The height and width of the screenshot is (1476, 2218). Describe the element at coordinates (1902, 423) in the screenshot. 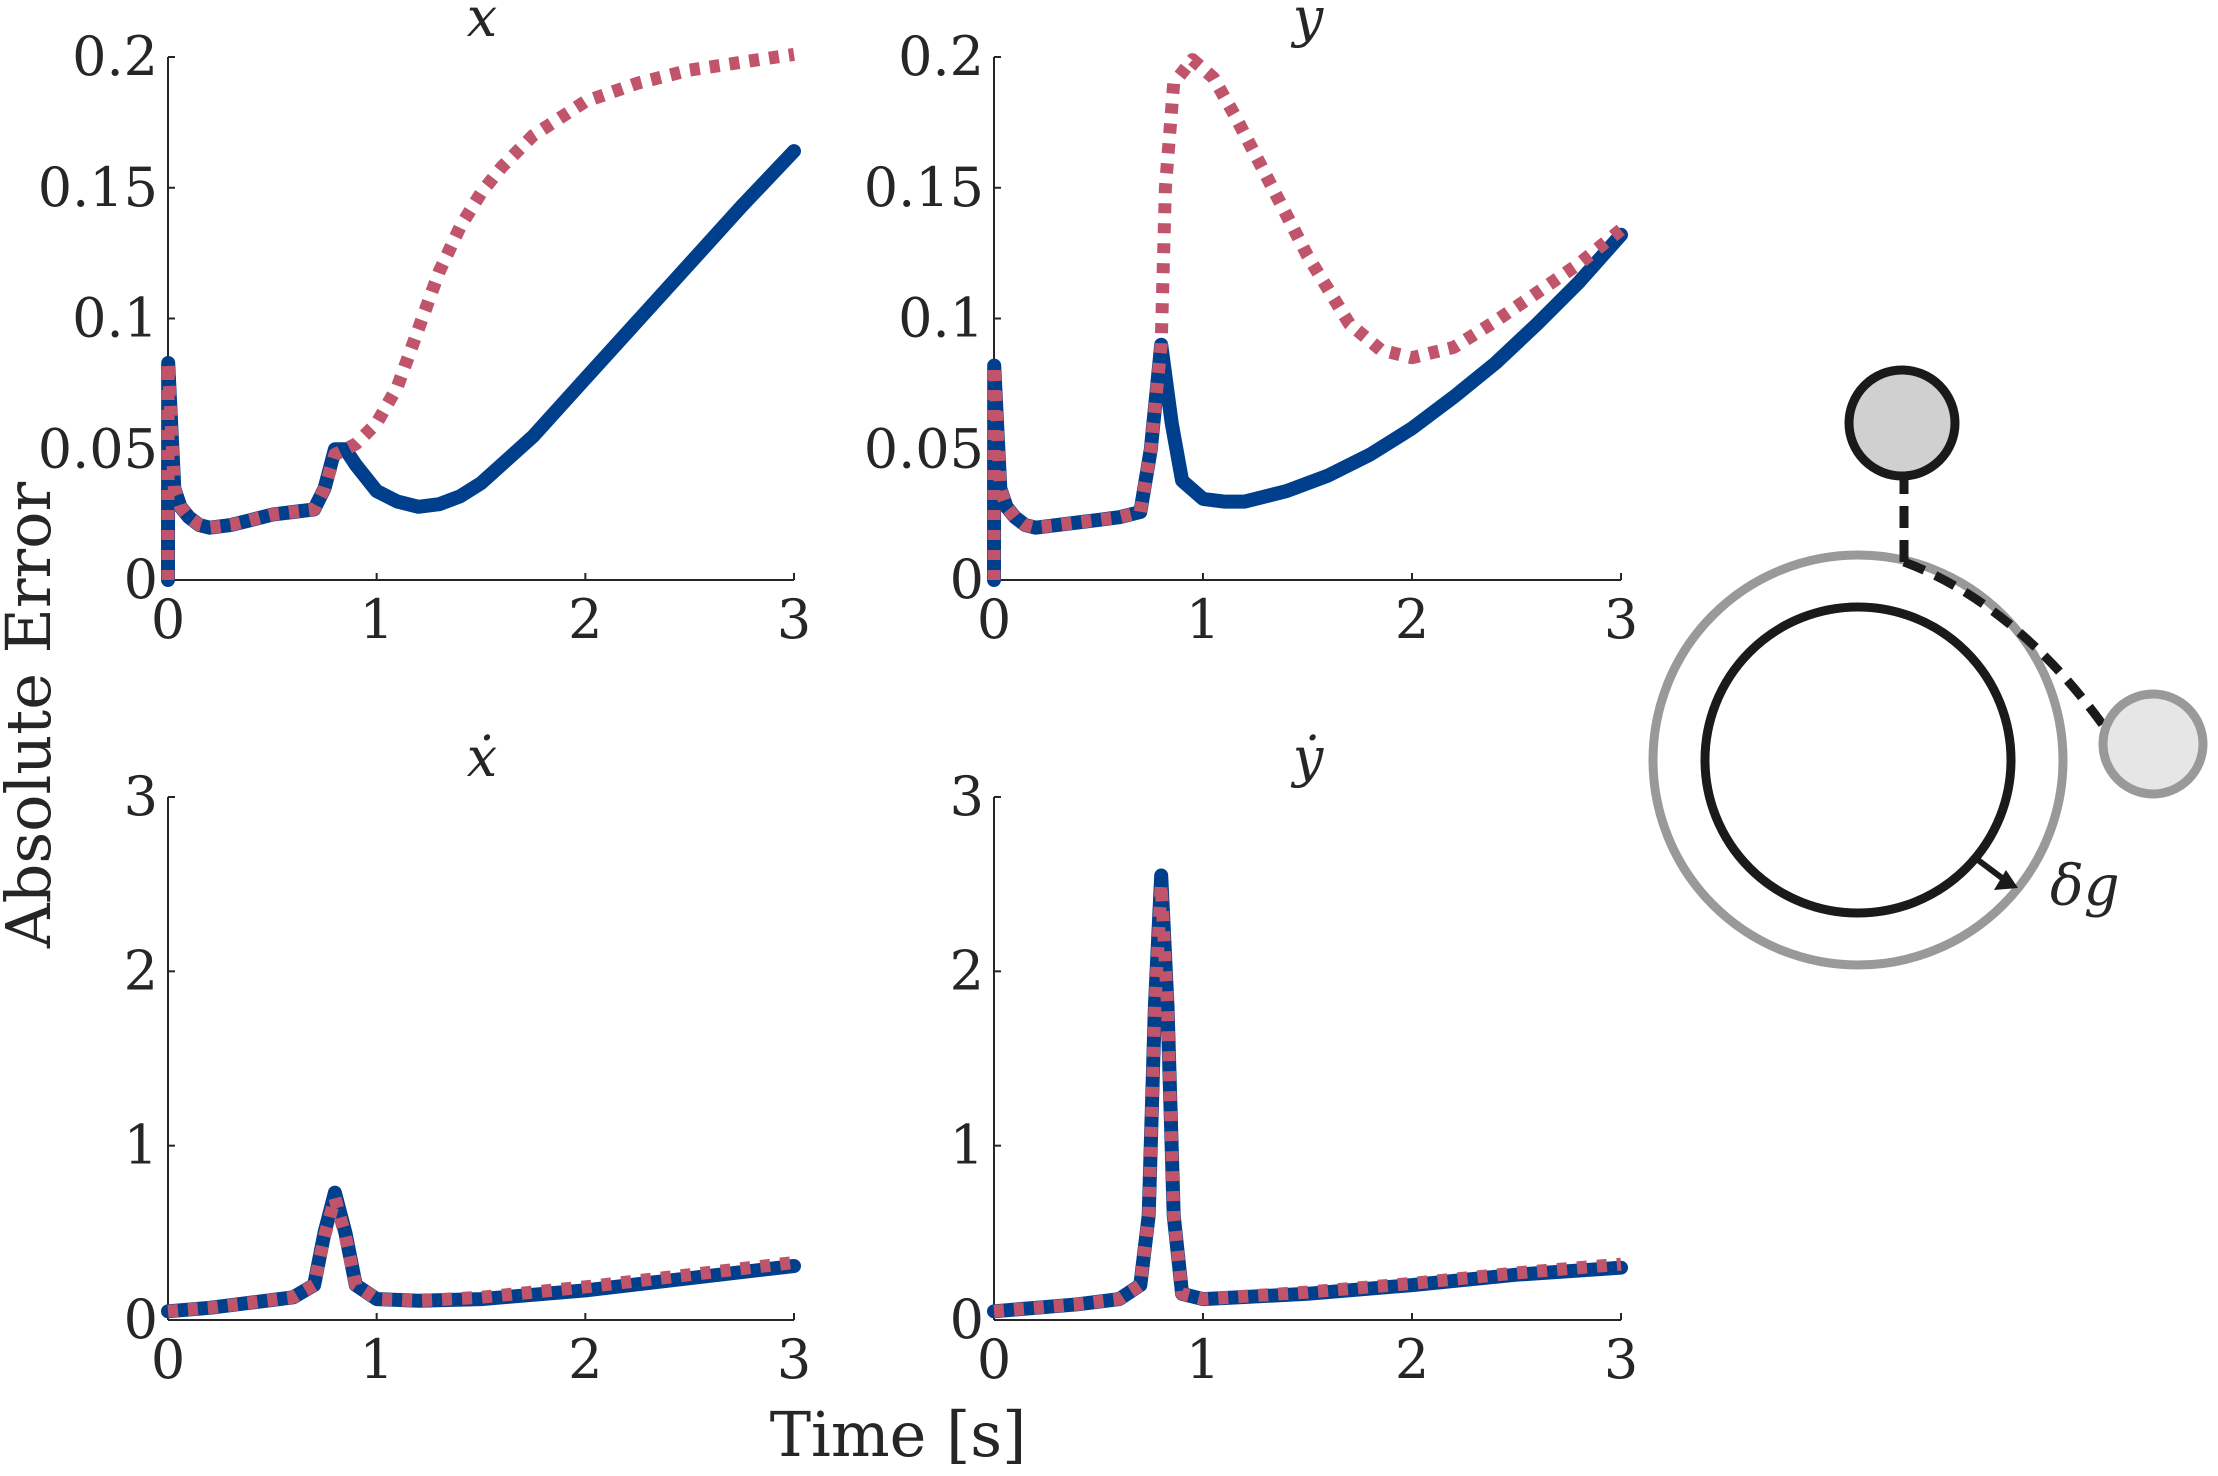

I see `node-top` at that location.